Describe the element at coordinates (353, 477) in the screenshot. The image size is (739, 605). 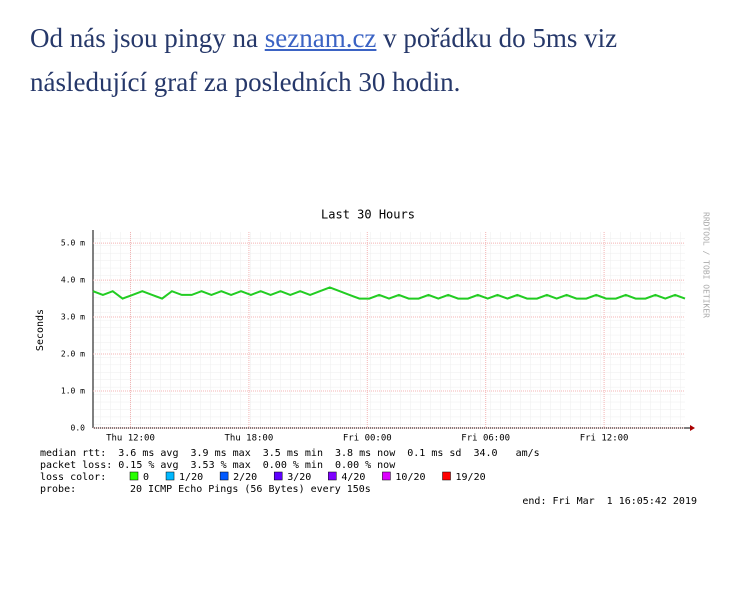
I see `legend-label: 4/20` at that location.